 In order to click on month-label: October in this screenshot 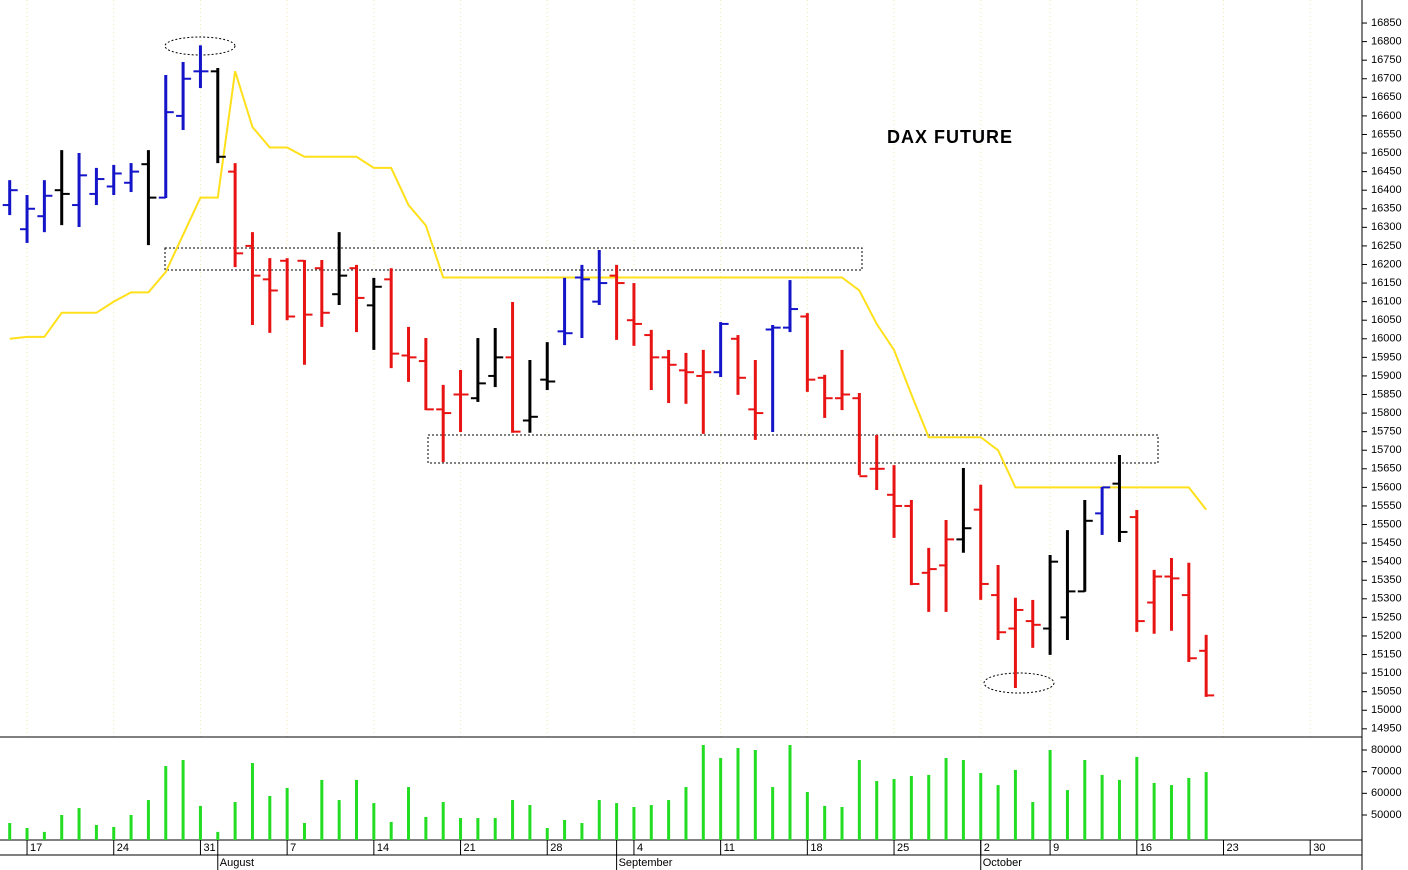, I will do `click(1002, 863)`.